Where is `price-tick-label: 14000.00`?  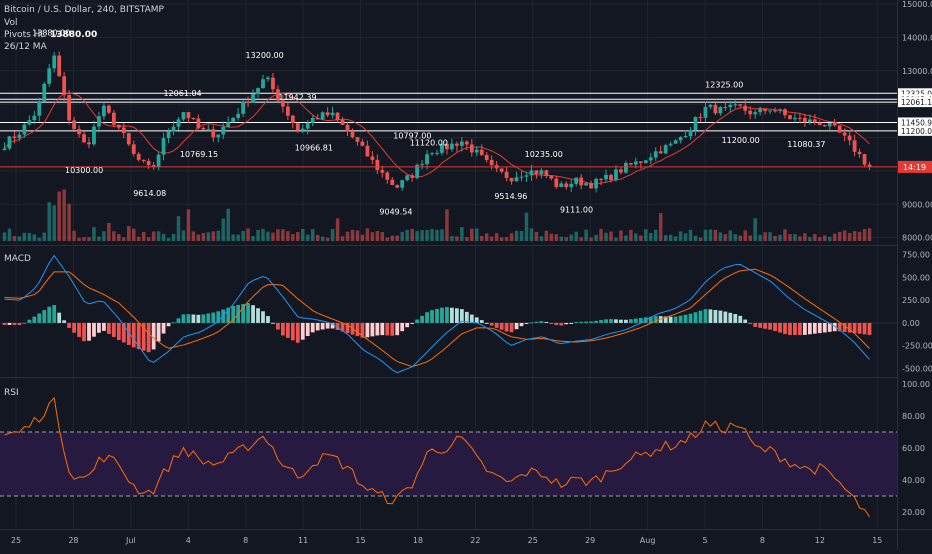 price-tick-label: 14000.00 is located at coordinates (917, 37).